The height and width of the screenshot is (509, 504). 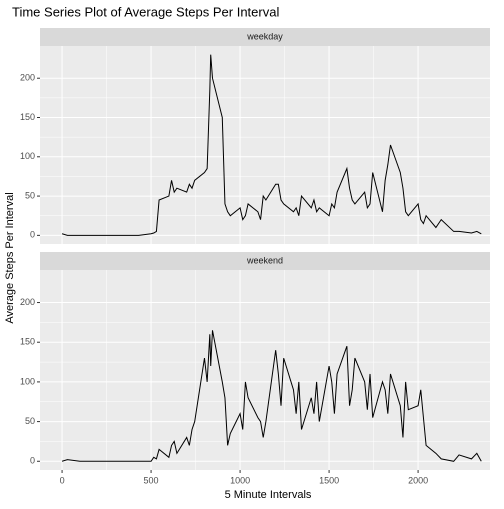 What do you see at coordinates (62, 480) in the screenshot?
I see `x-tick-label: 0` at bounding box center [62, 480].